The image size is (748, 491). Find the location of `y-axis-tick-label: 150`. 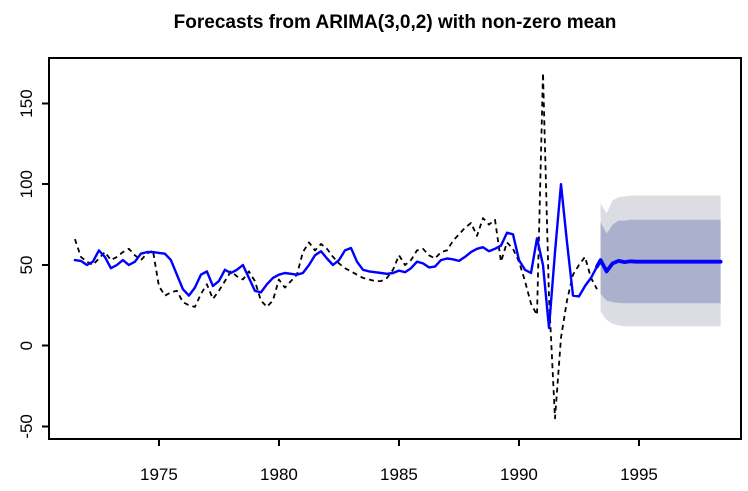

y-axis-tick-label: 150 is located at coordinates (26, 103).